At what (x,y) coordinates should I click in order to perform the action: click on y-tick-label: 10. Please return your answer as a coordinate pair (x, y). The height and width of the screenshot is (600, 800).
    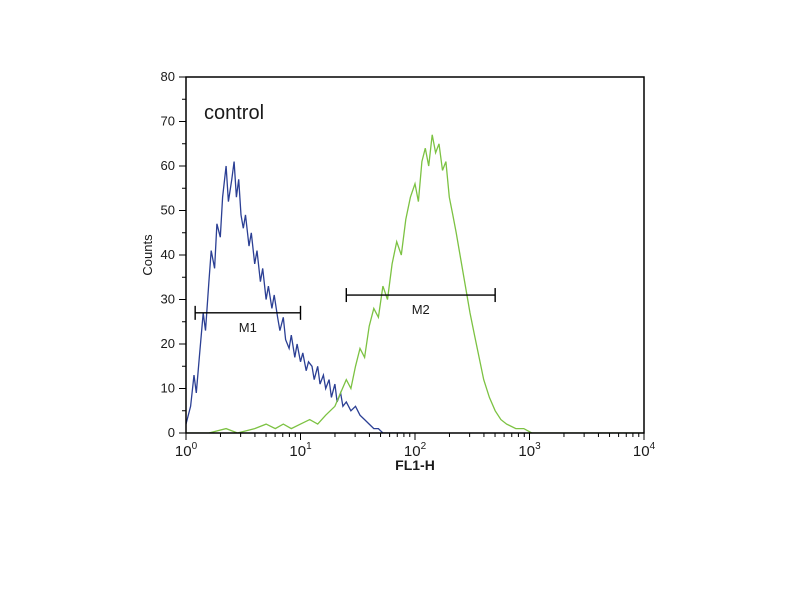
    Looking at the image, I should click on (168, 388).